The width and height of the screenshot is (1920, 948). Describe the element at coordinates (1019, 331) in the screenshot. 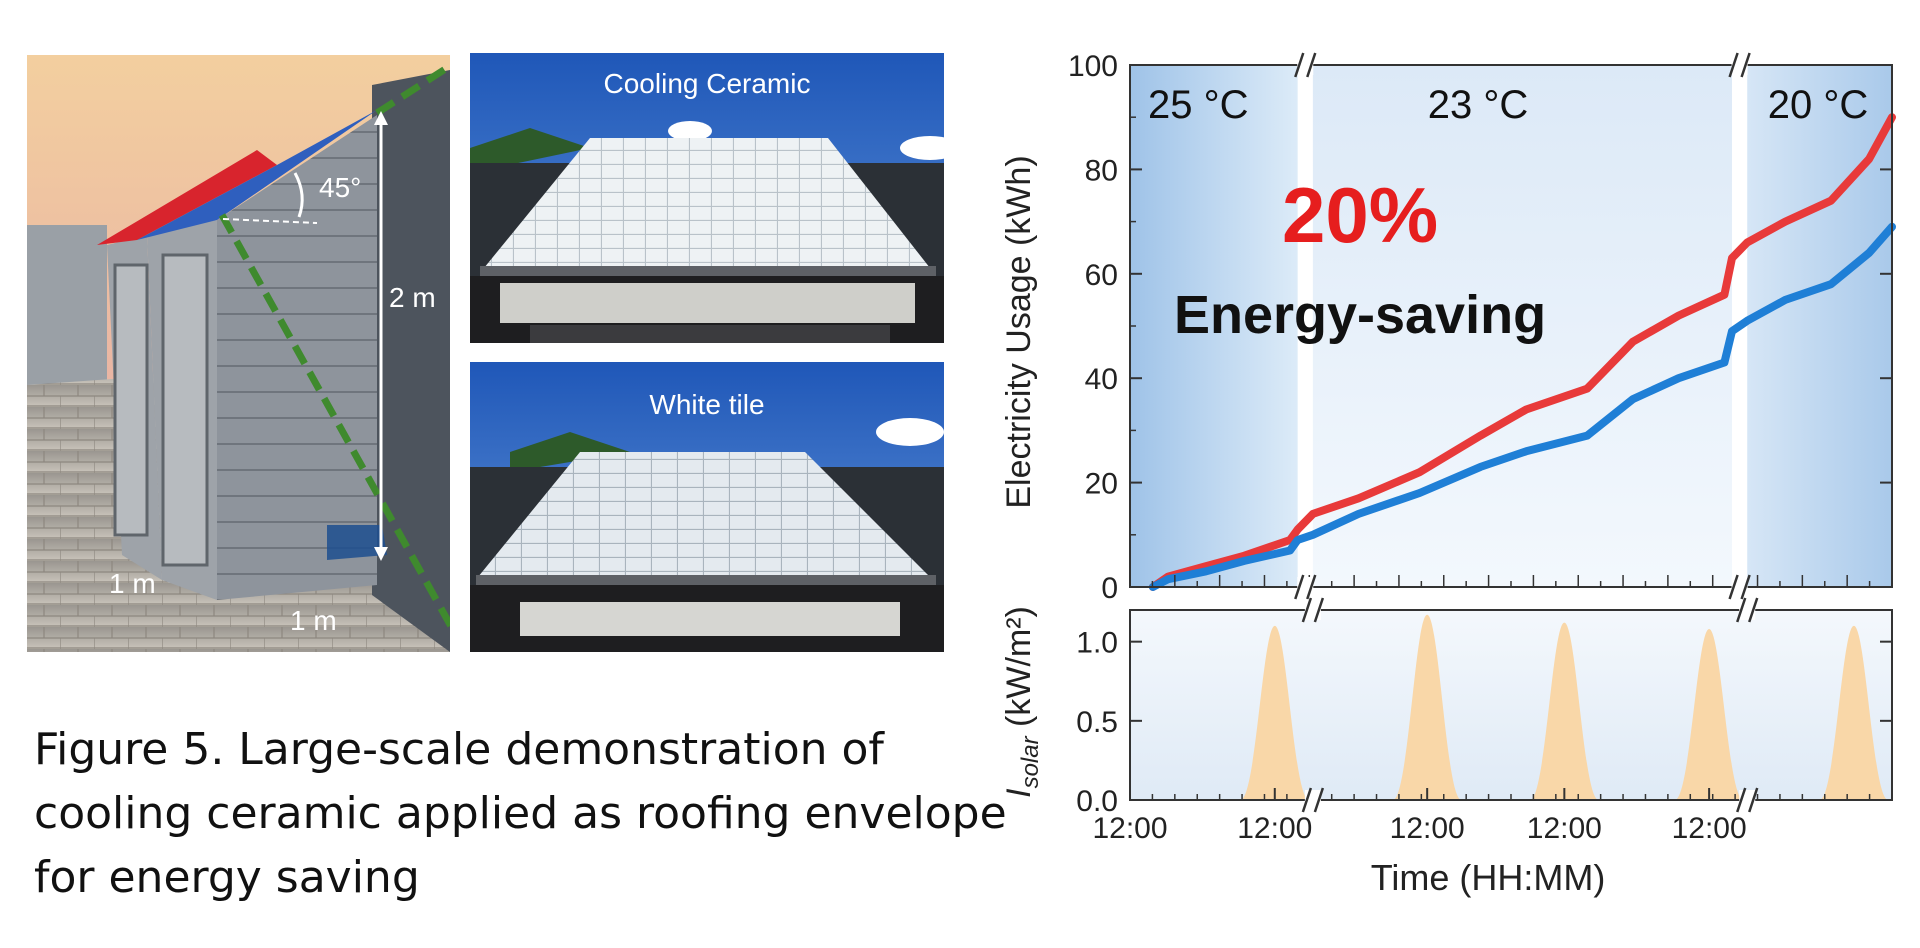

I see `y-axis-label-electricity: Electricity Usage (kWh)` at that location.